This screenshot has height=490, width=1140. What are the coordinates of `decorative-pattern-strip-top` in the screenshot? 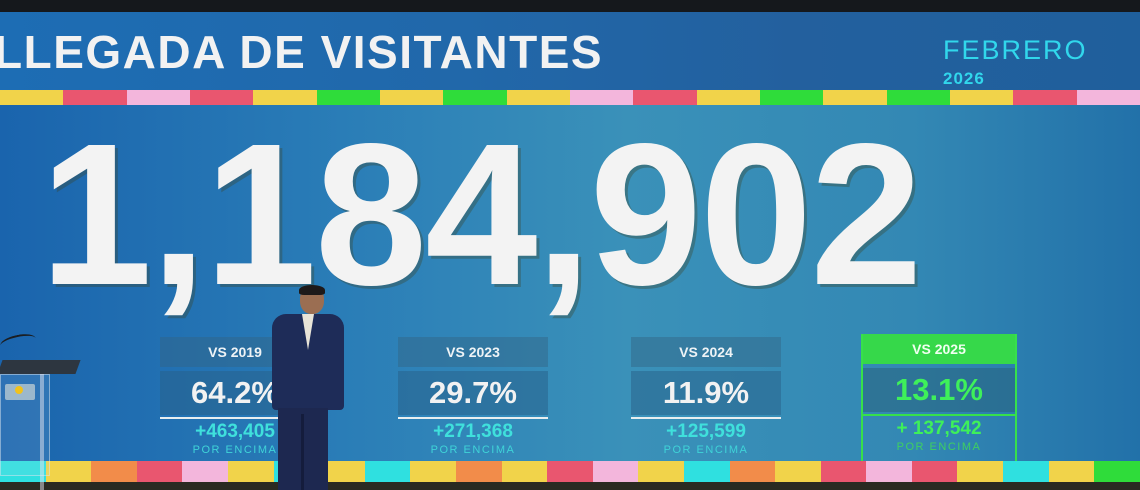 It's located at (570, 97).